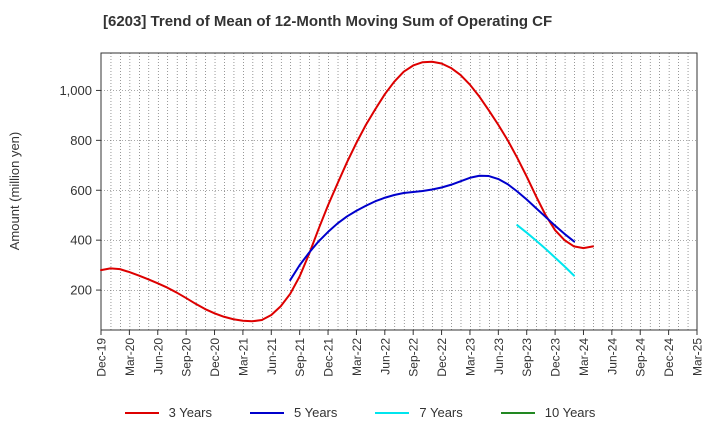 The image size is (720, 440). I want to click on x-tick-label: Sep-20, so click(187, 357).